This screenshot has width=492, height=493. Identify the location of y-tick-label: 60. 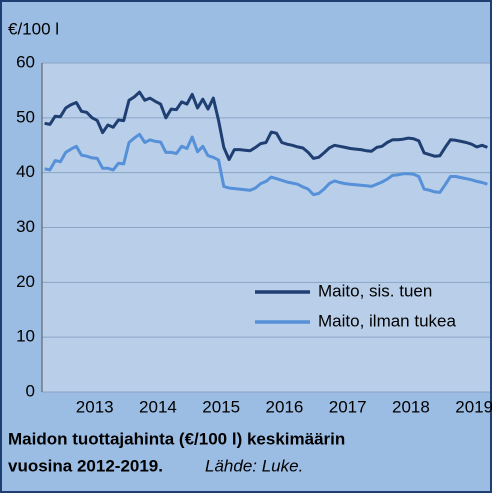
(25, 61).